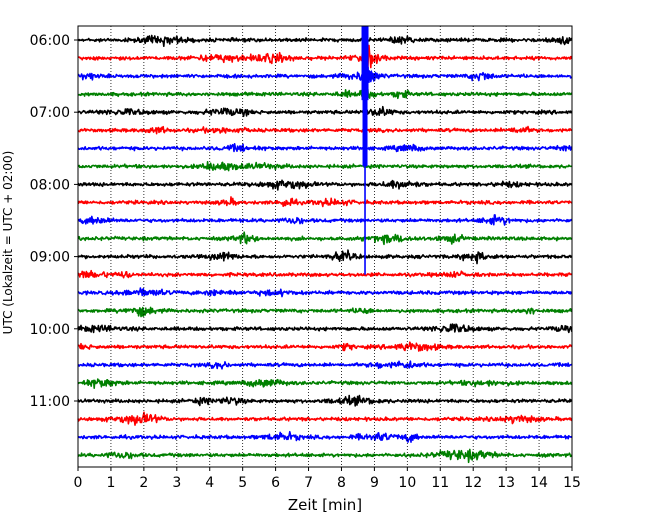  I want to click on y-axis-ticks: 06:00 07:00 08:00 09:00 10:00 11:00, so click(54, 221).